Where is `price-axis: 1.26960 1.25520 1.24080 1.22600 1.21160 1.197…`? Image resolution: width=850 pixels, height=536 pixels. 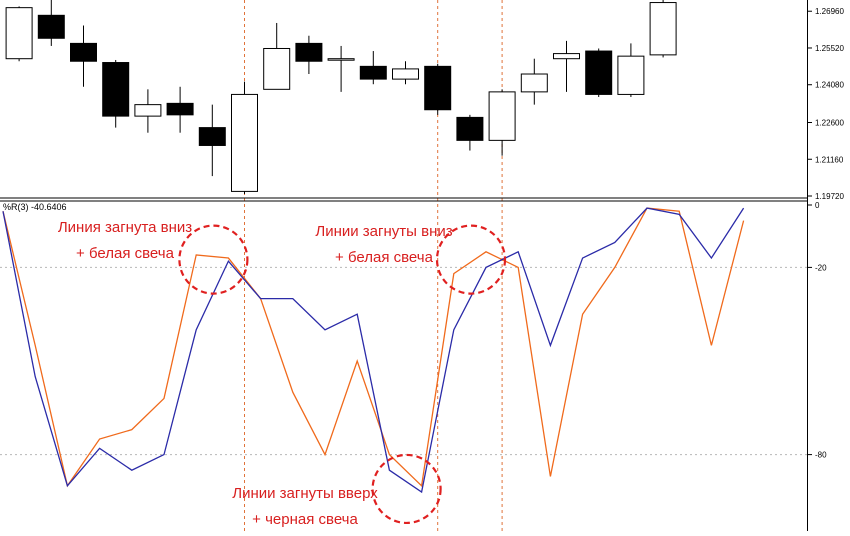
price-axis: 1.26960 1.25520 1.24080 1.22600 1.21160 1.197… is located at coordinates (825, 104).